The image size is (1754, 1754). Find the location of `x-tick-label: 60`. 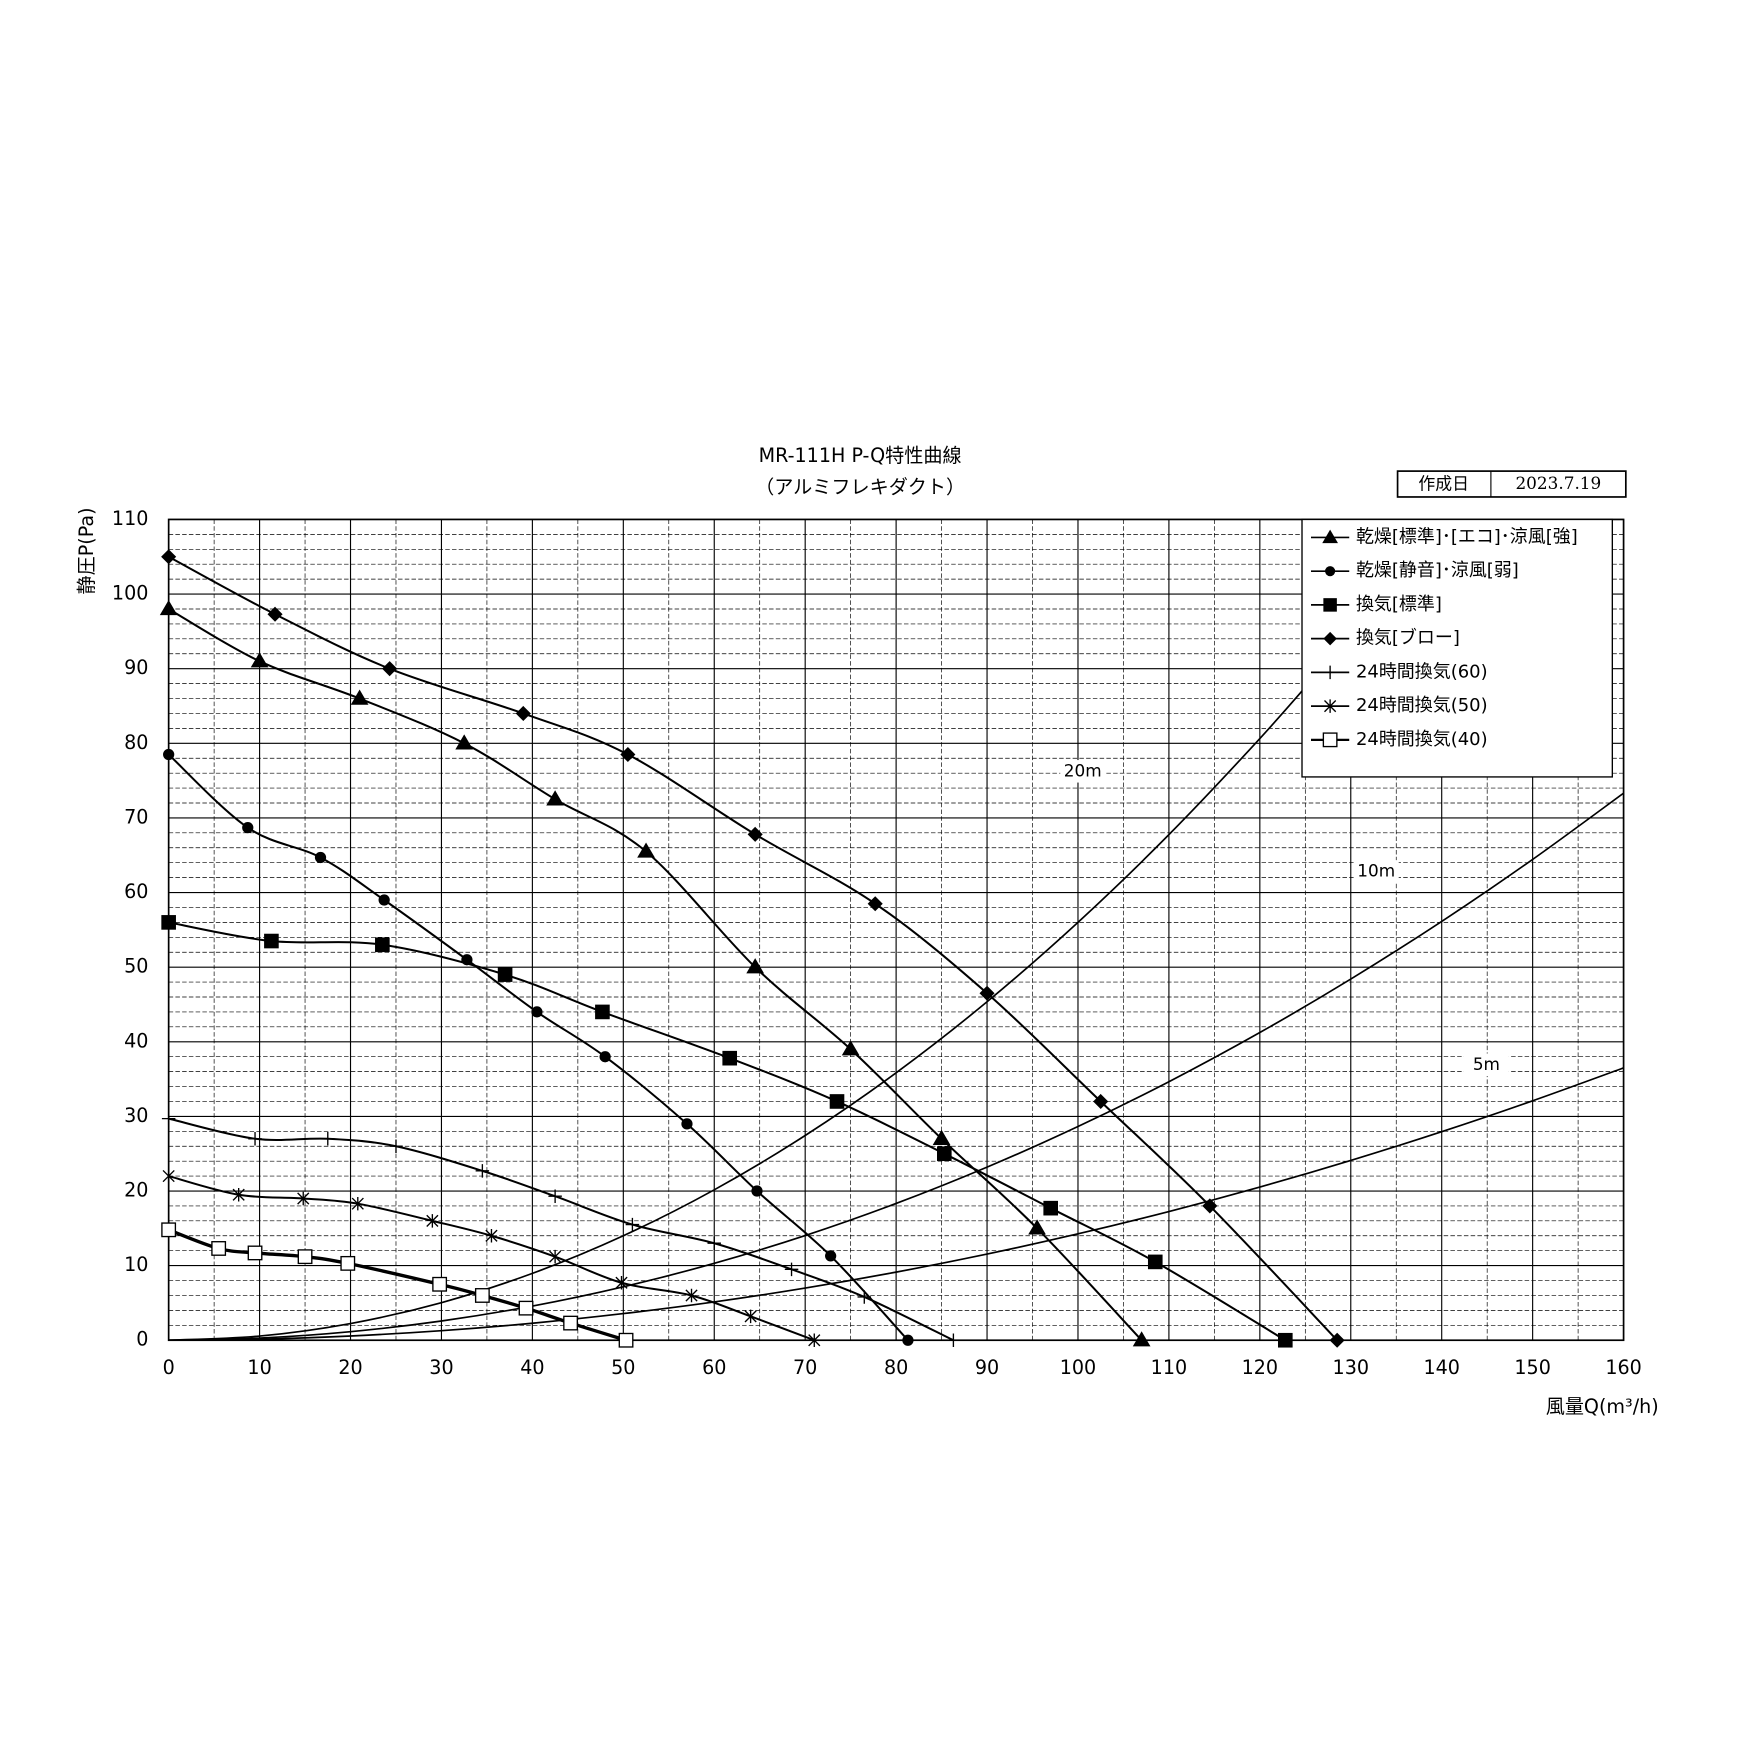

x-tick-label: 60 is located at coordinates (714, 1367).